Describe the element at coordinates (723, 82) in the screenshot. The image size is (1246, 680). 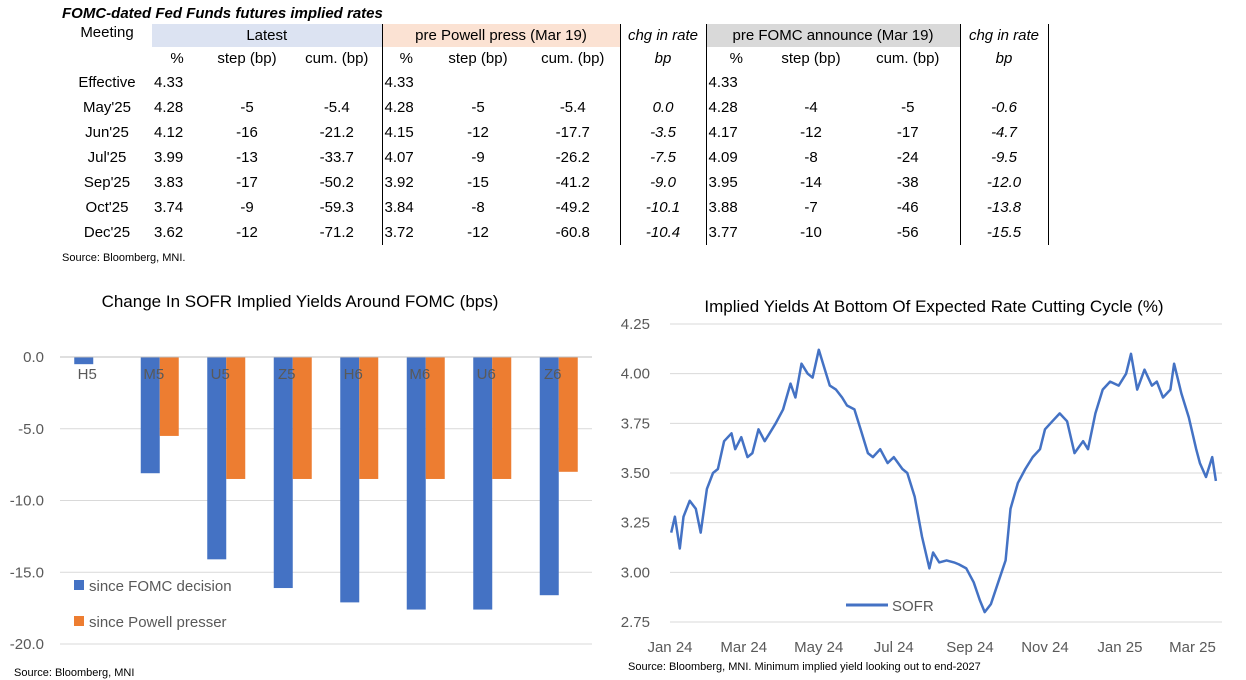
I see `pre-fomc-pct-cell: 4.33` at that location.